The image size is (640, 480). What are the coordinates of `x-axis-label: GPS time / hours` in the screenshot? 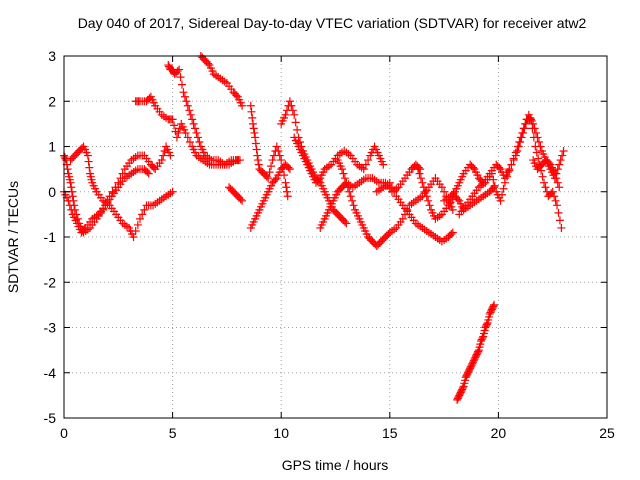 It's located at (335, 465).